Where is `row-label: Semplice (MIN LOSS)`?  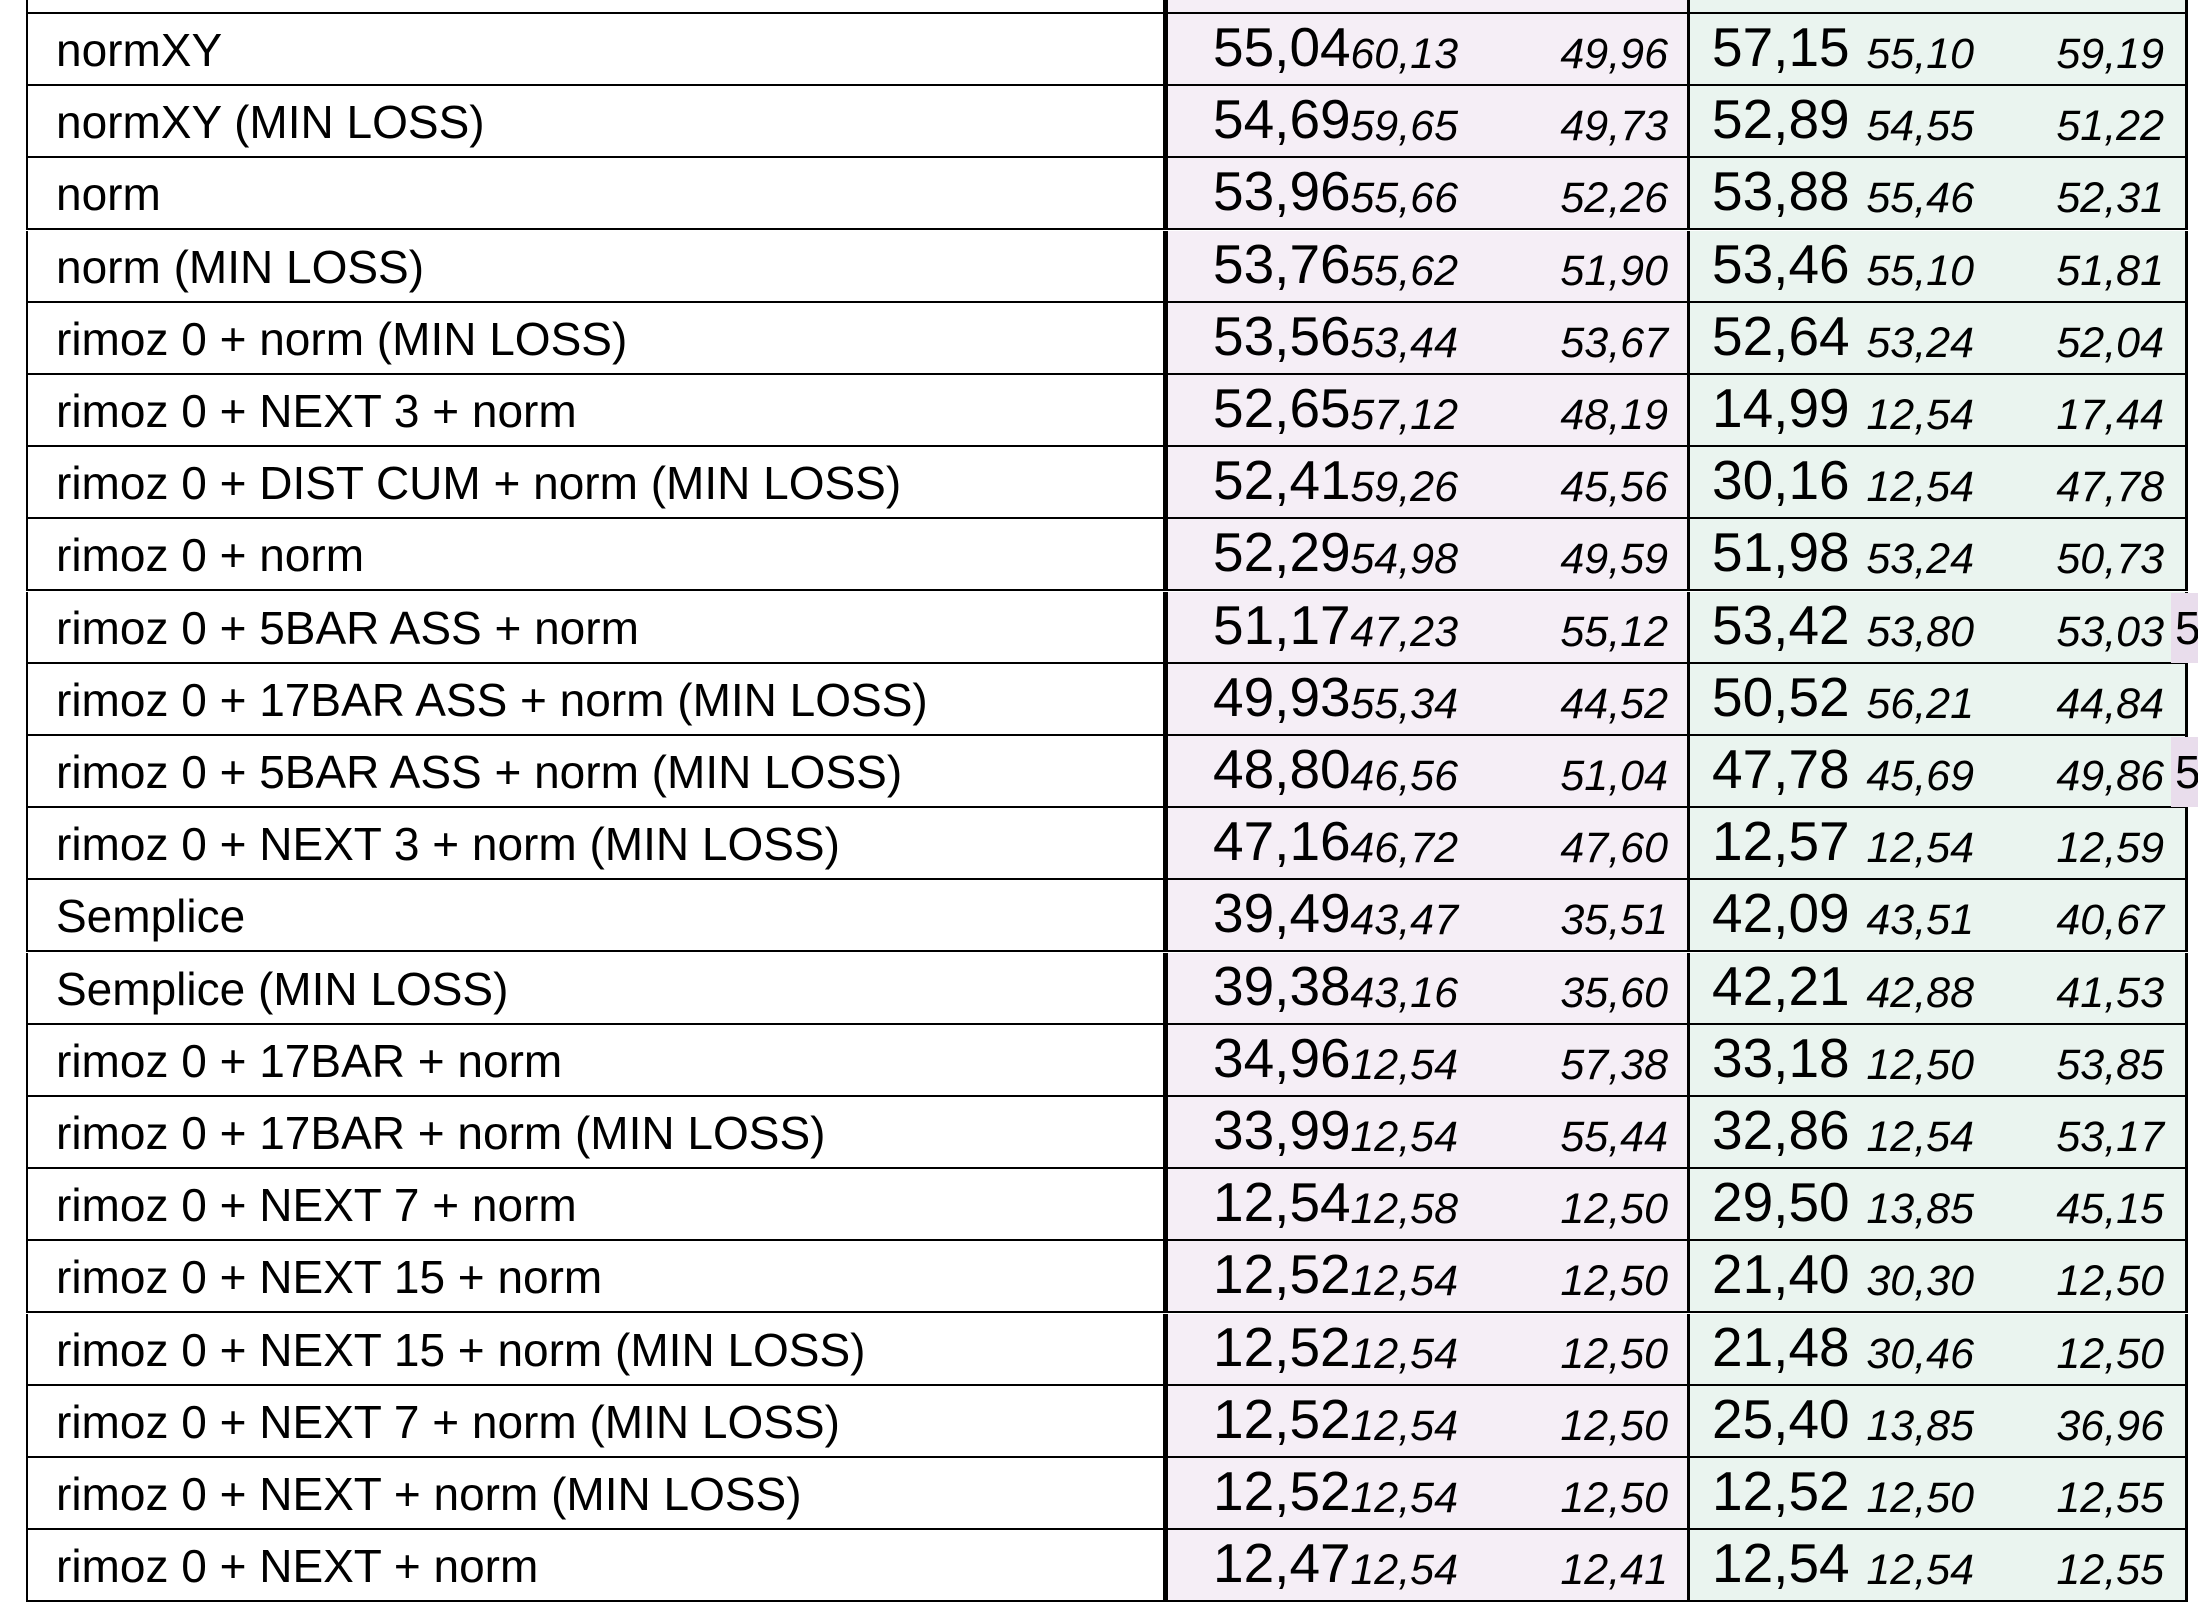 row-label: Semplice (MIN LOSS) is located at coordinates (595, 989).